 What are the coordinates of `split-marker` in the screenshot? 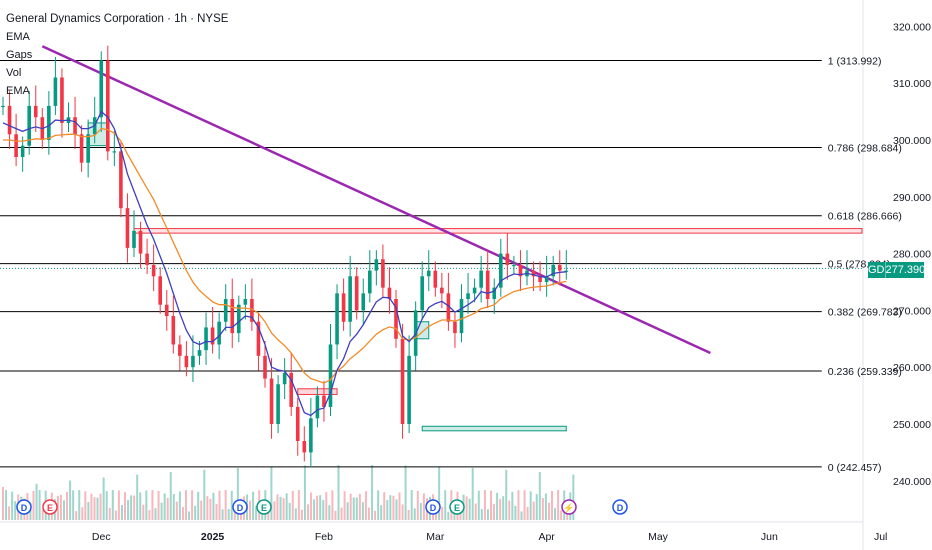 It's located at (569, 507).